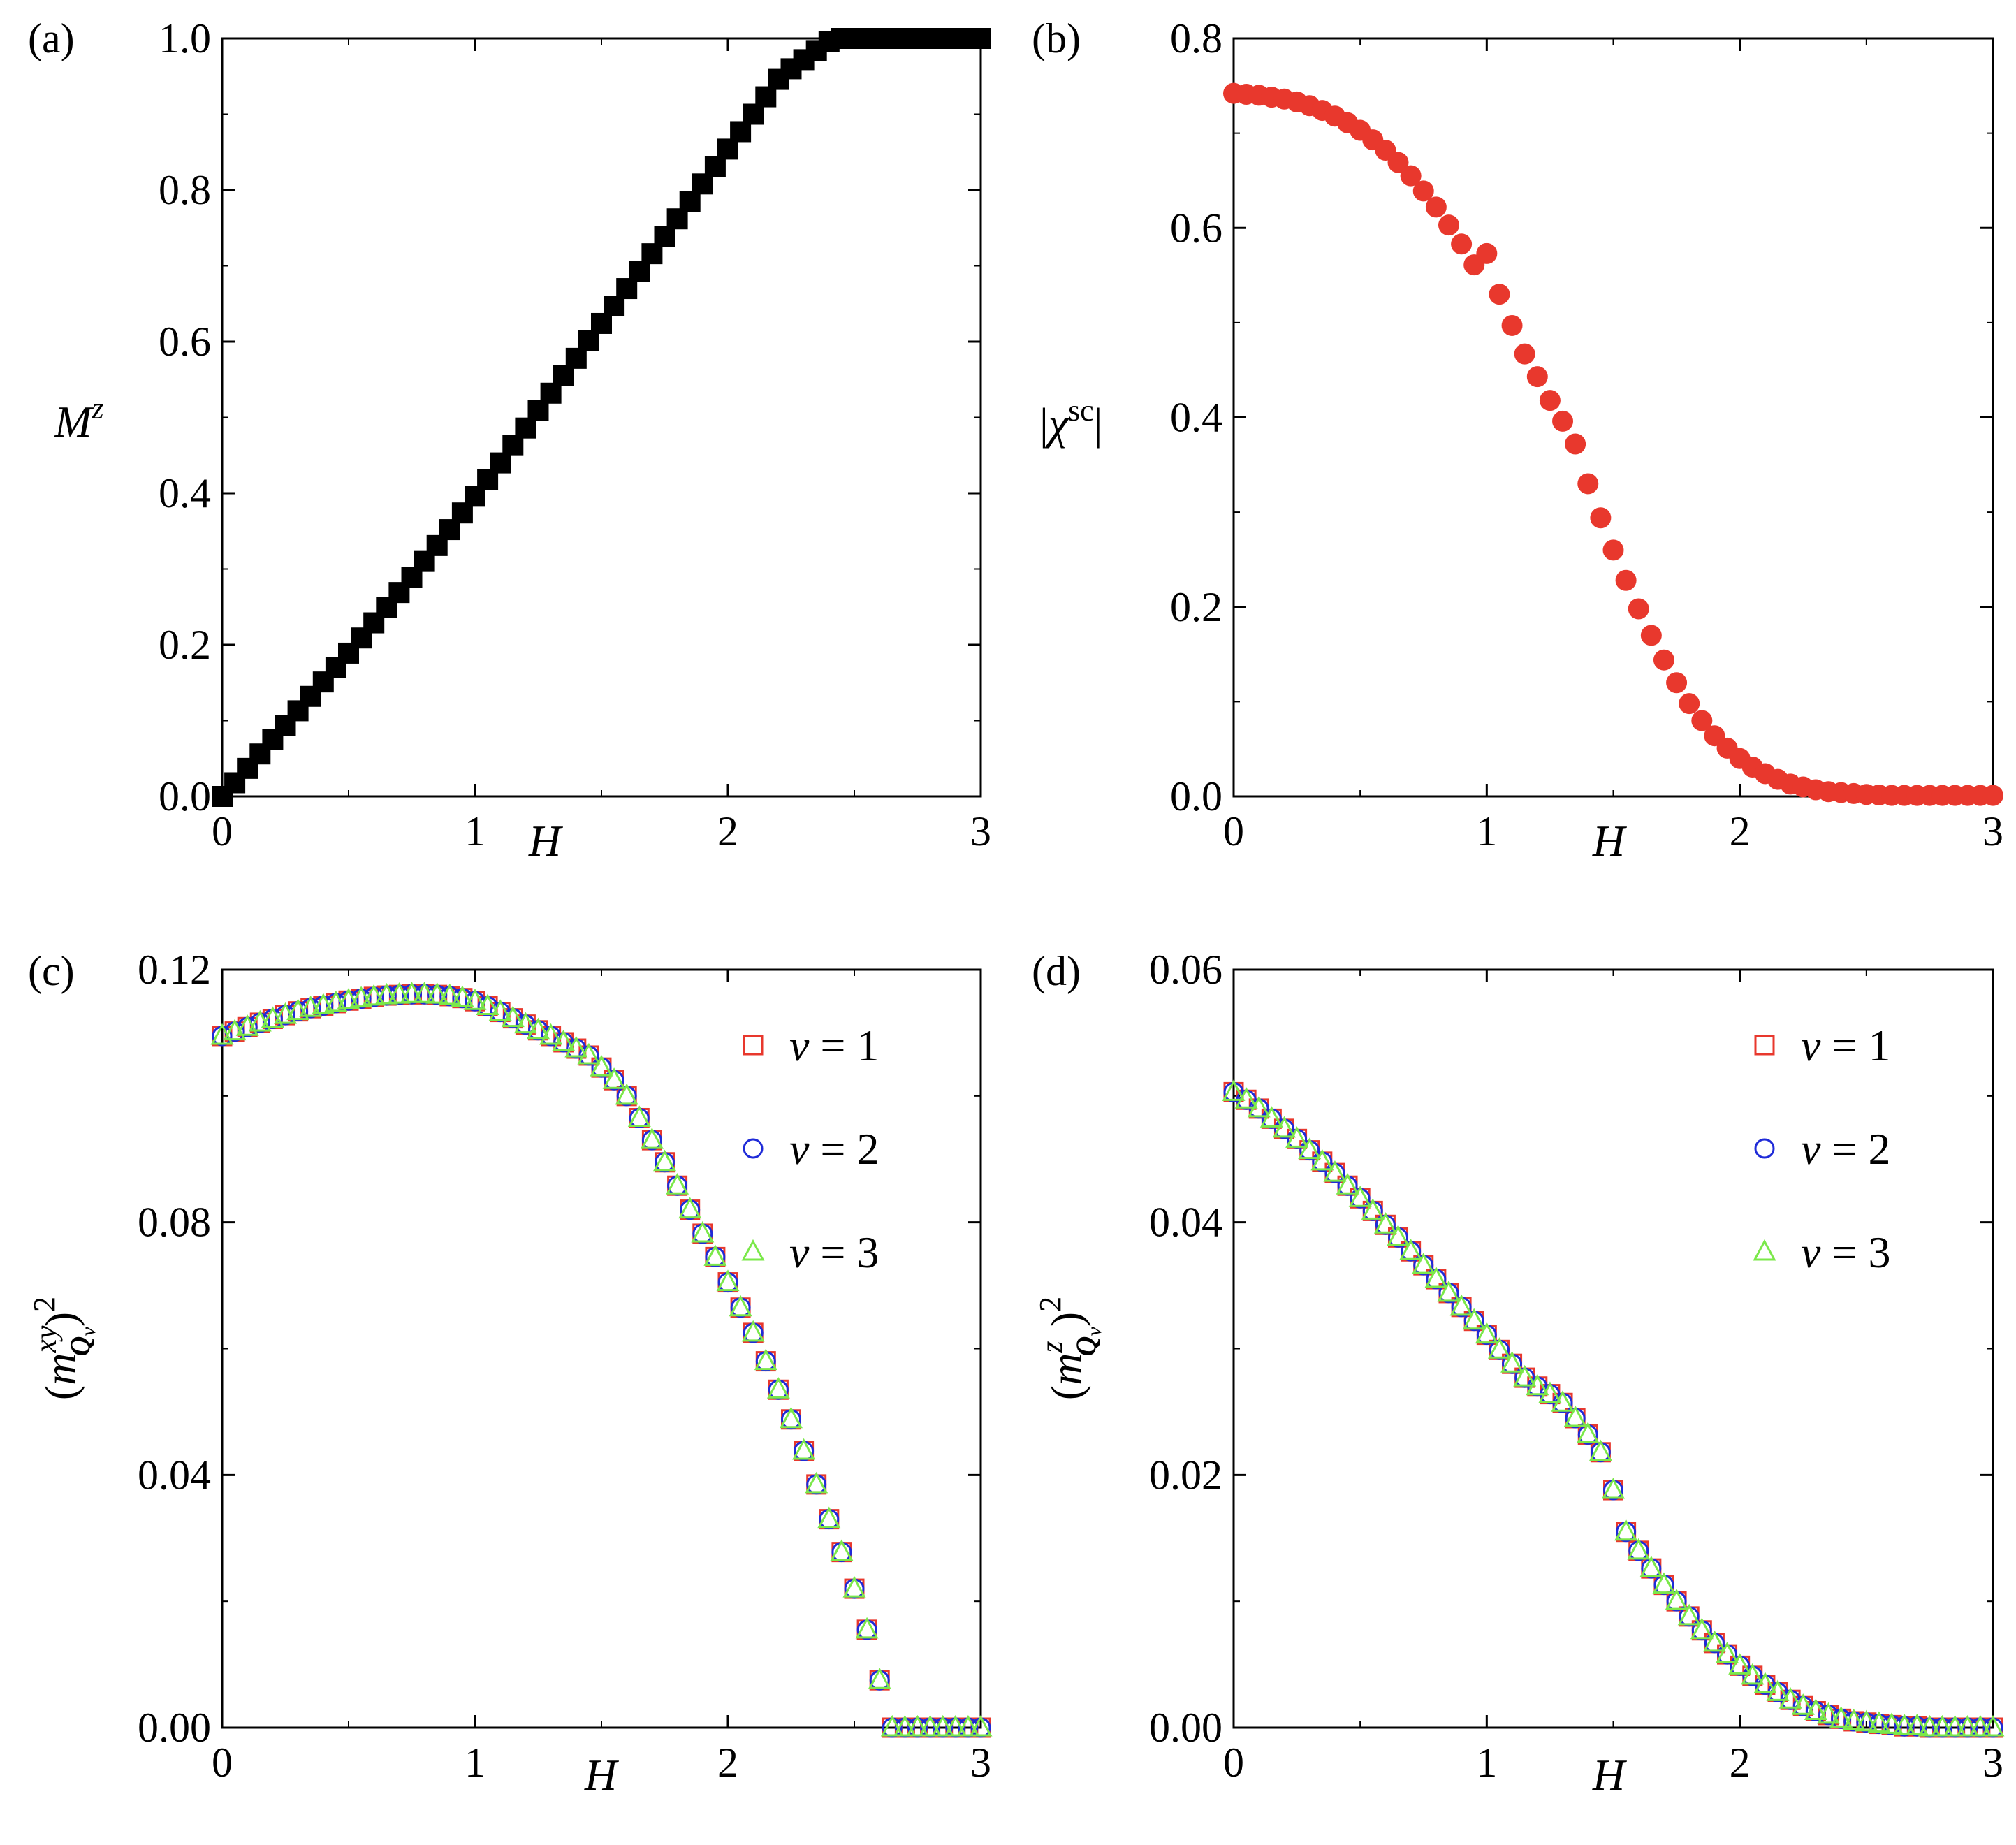  Describe the element at coordinates (834, 1252) in the screenshot. I see `legend-label-c-3: ν = 3` at that location.